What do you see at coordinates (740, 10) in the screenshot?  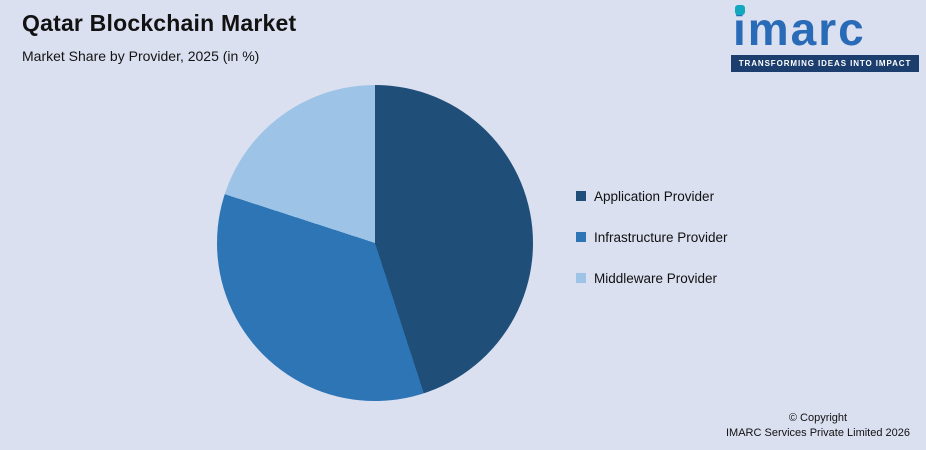 I see `imarc-logo-dot-icon` at bounding box center [740, 10].